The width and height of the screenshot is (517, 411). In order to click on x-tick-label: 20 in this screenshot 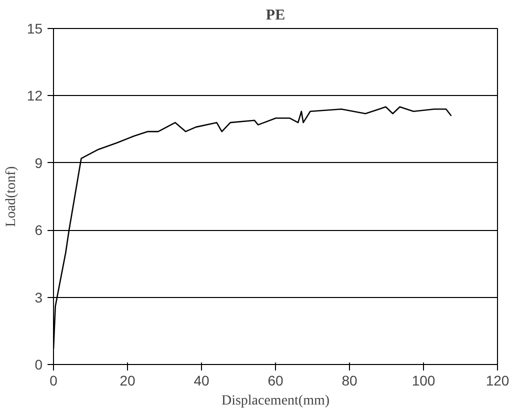, I will do `click(128, 380)`.